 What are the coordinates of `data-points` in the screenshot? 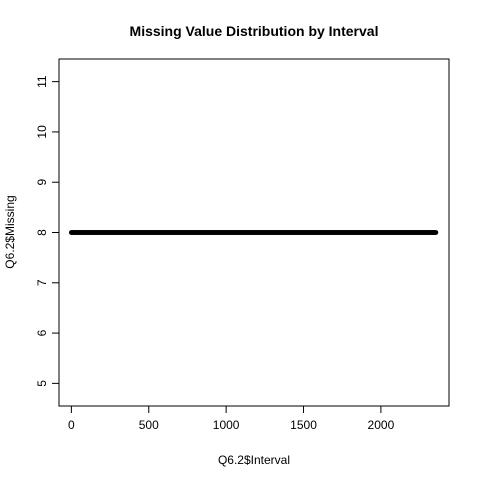 It's located at (253, 232).